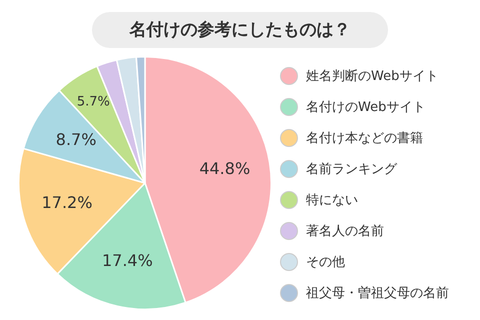 Image resolution: width=480 pixels, height=320 pixels. I want to click on chart-title: 名付けの参考にしたものは？, so click(240, 30).